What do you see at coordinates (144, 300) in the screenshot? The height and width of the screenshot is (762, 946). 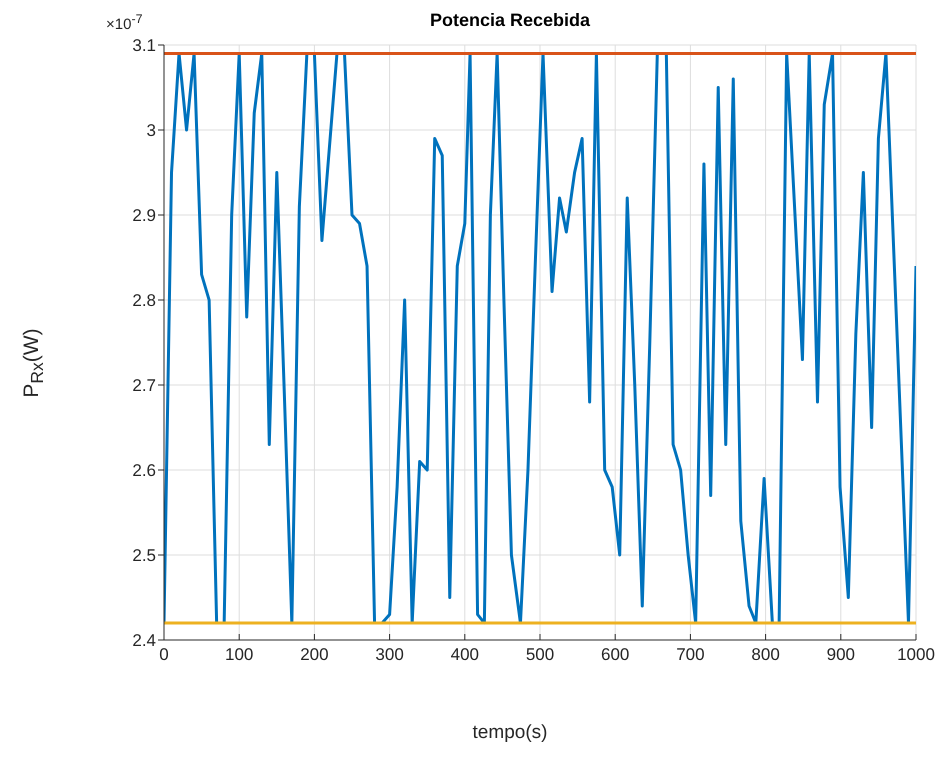 I see `y-tick-label: 2.8` at bounding box center [144, 300].